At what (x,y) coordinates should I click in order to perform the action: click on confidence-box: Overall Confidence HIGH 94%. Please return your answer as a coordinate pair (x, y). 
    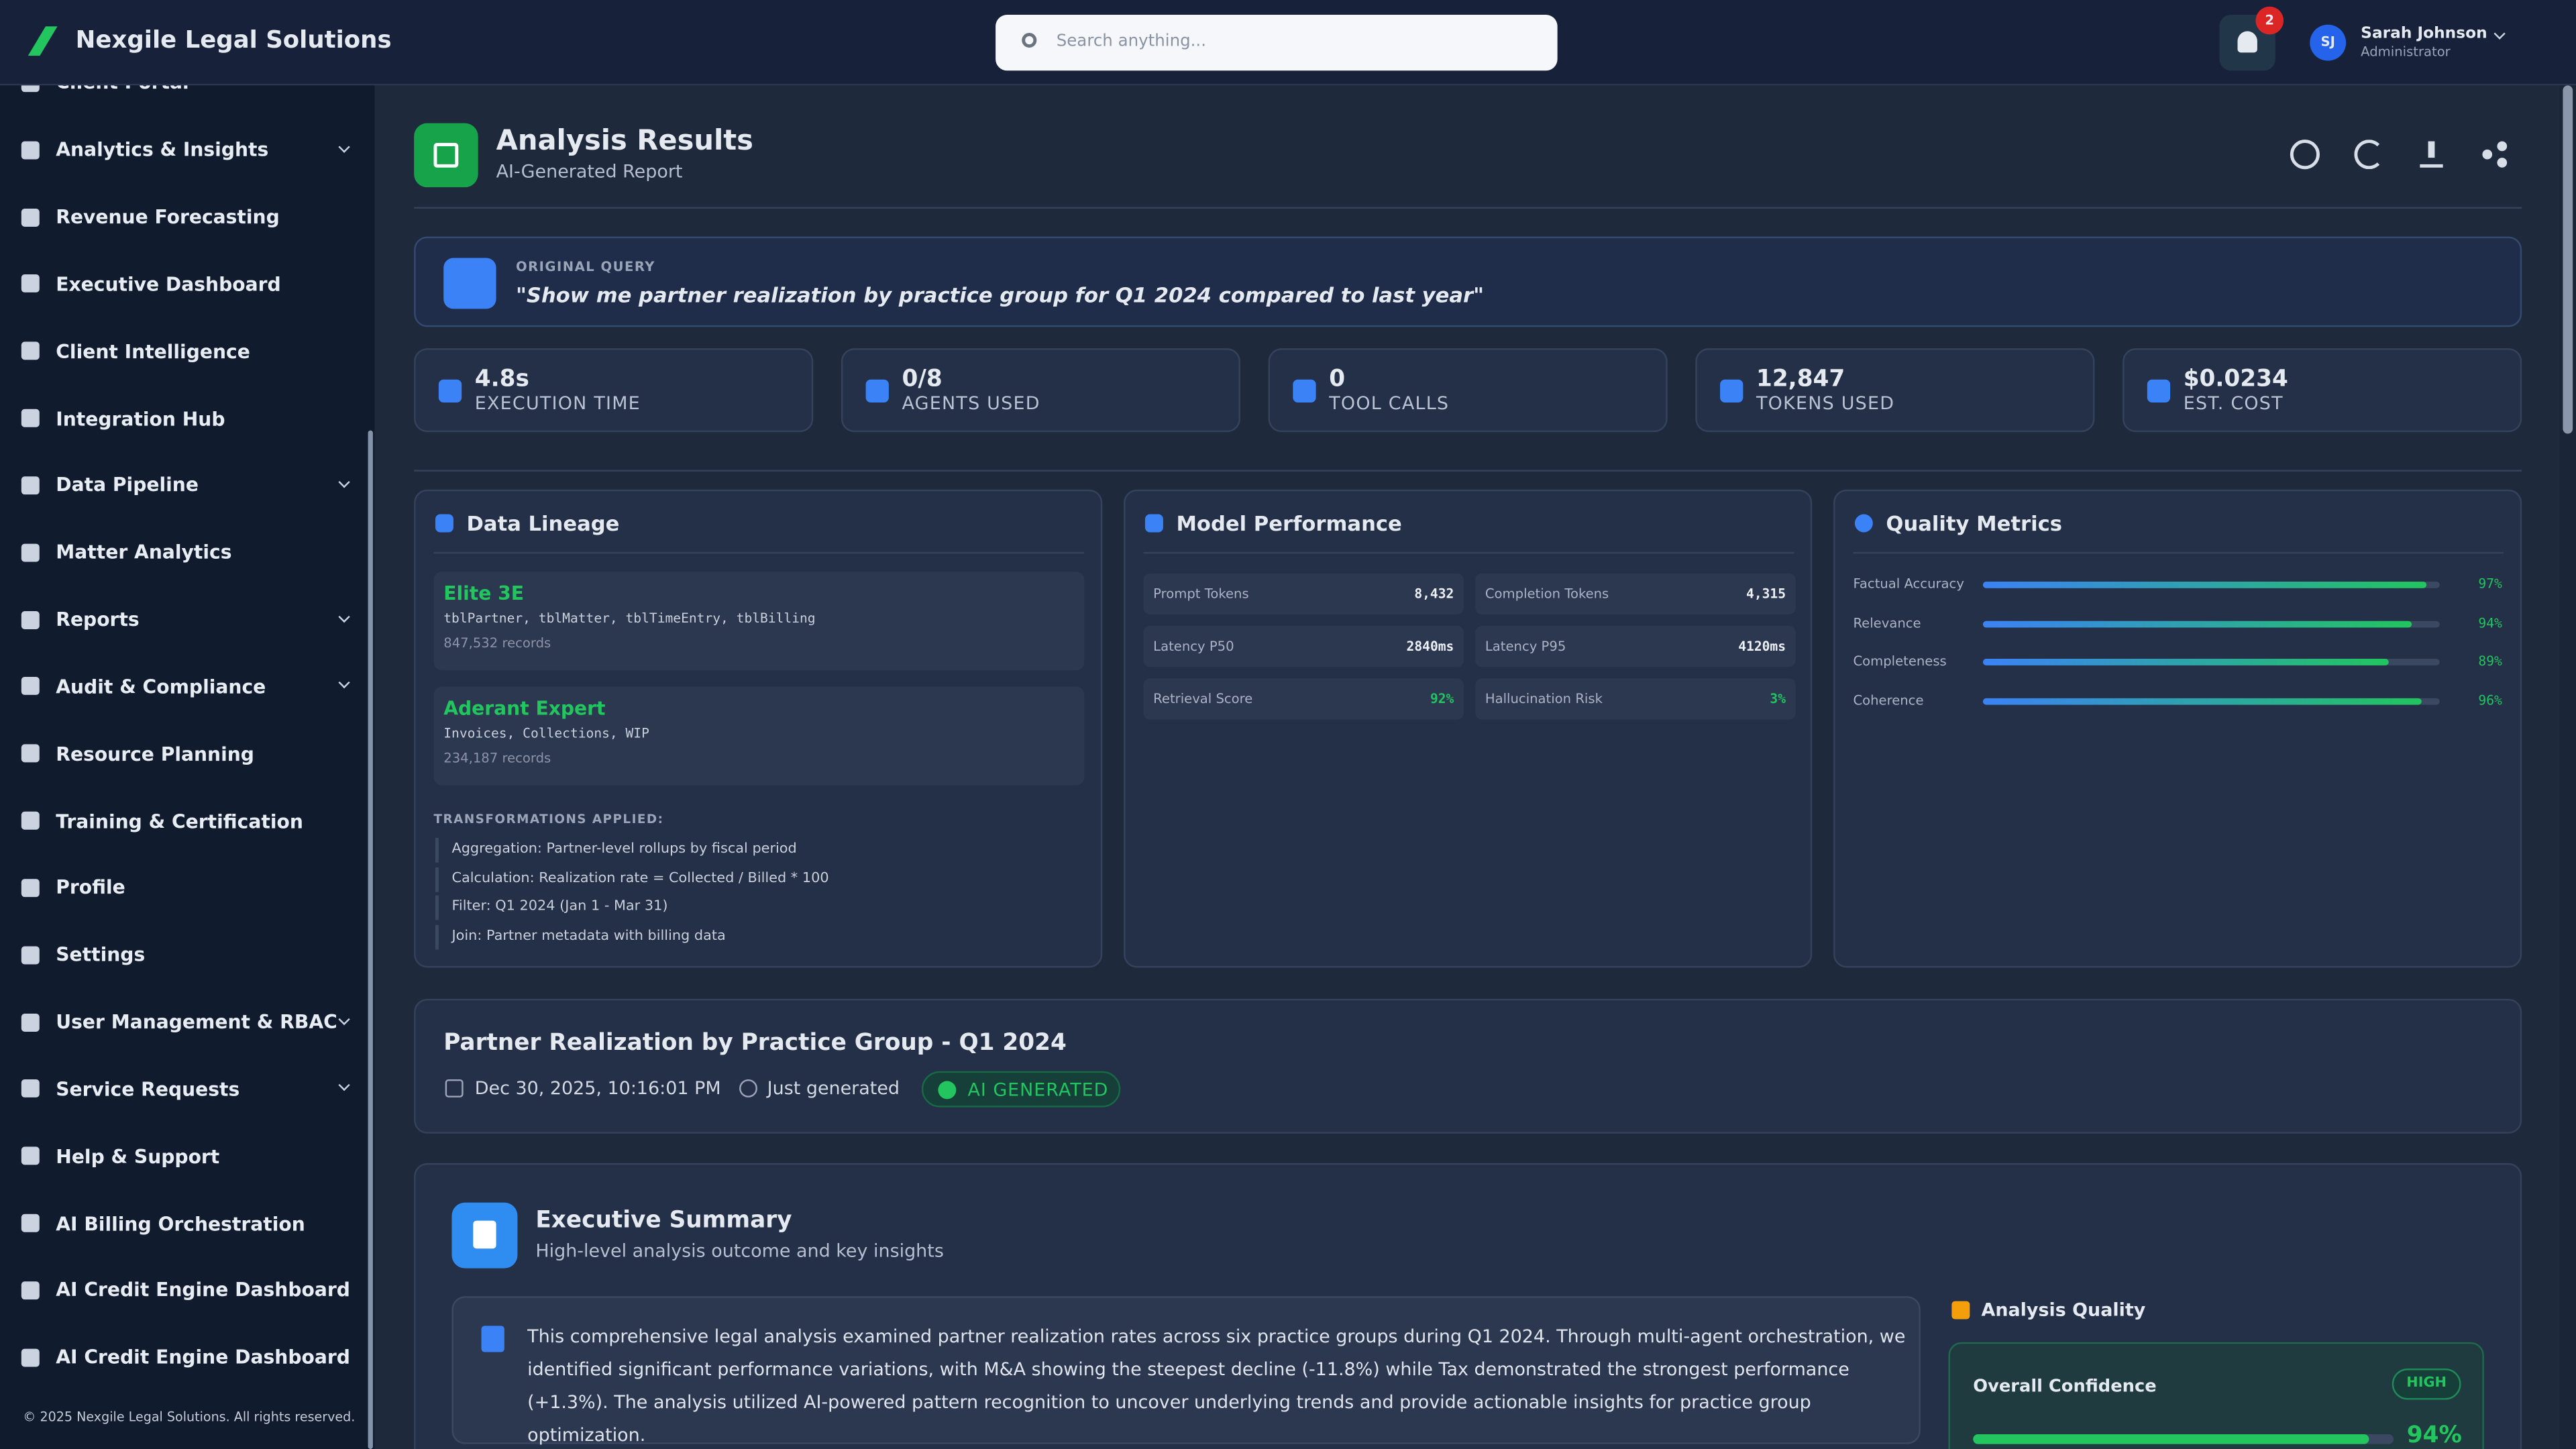
    Looking at the image, I should click on (2216, 1395).